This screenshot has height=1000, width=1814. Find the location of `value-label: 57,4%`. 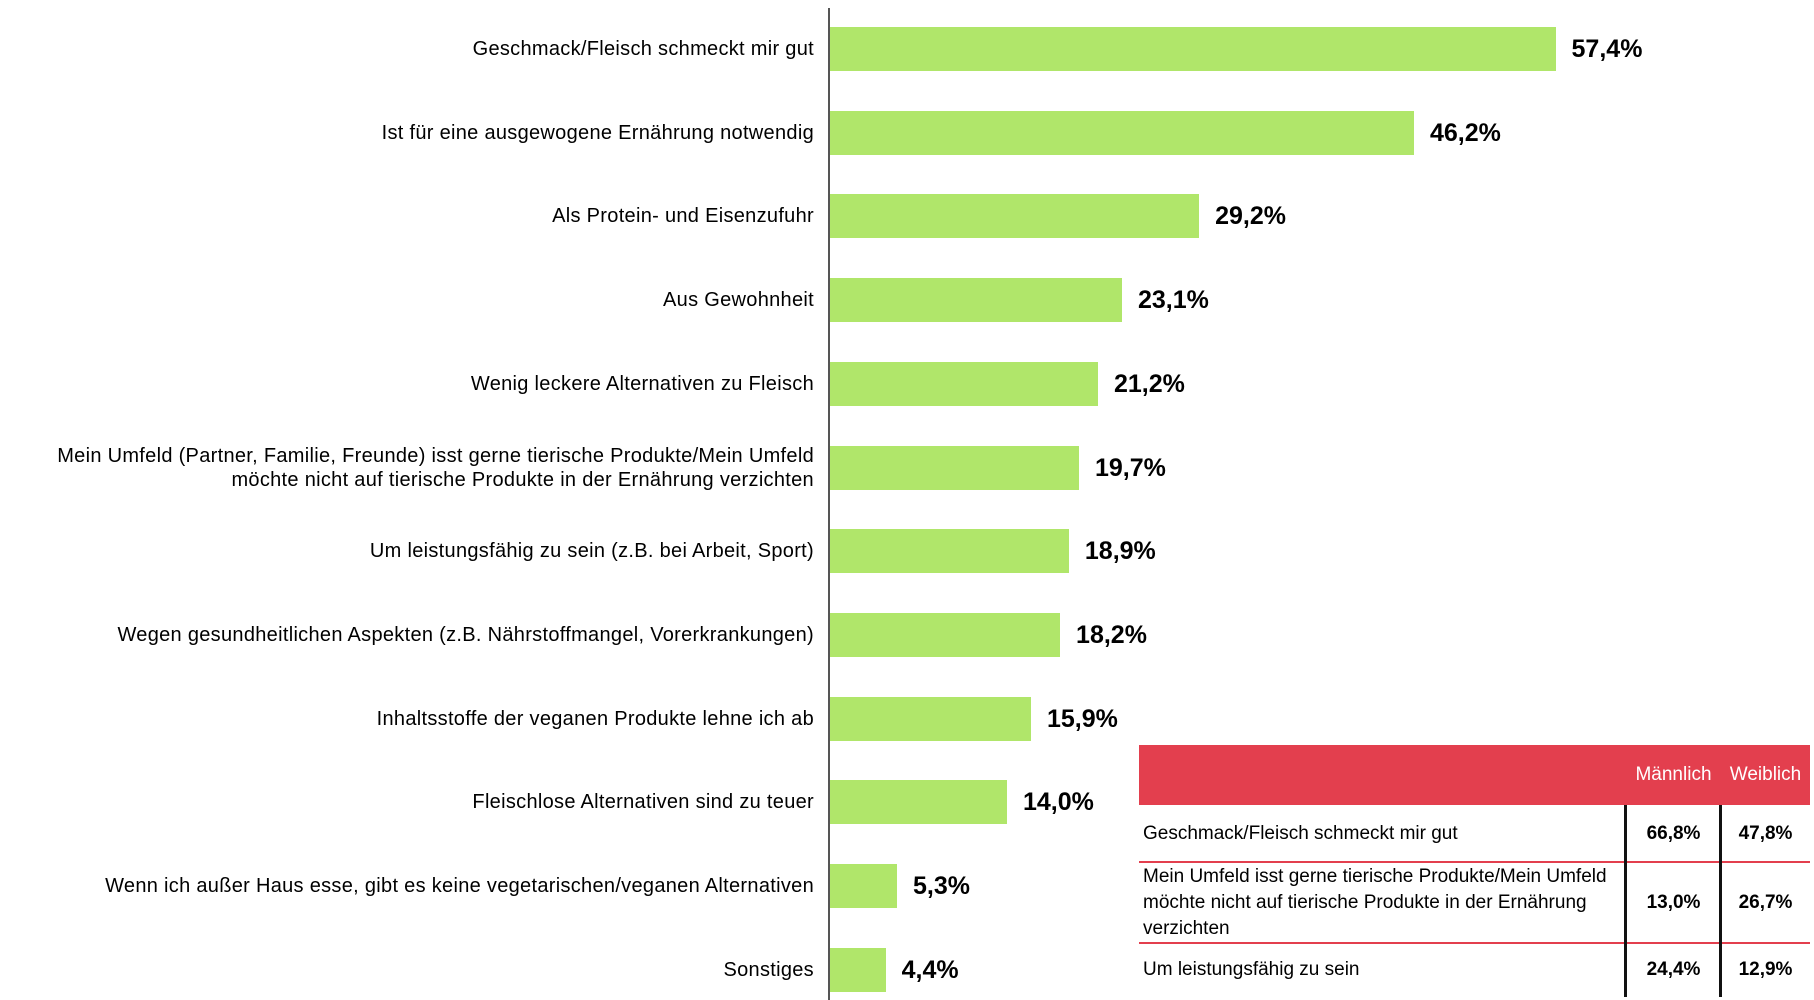

value-label: 57,4% is located at coordinates (1607, 49).